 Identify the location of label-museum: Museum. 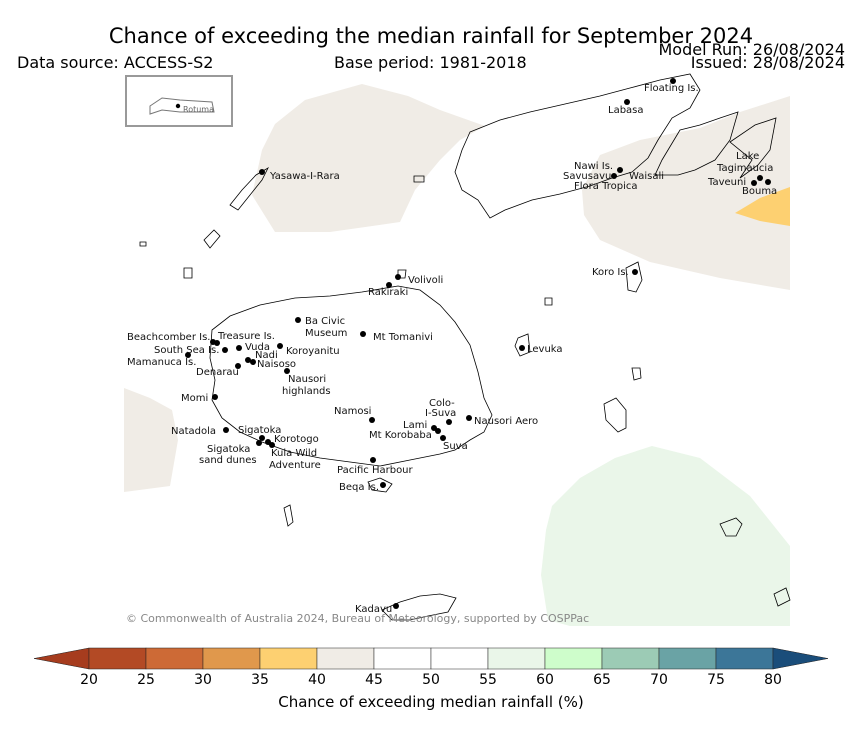
(326, 333).